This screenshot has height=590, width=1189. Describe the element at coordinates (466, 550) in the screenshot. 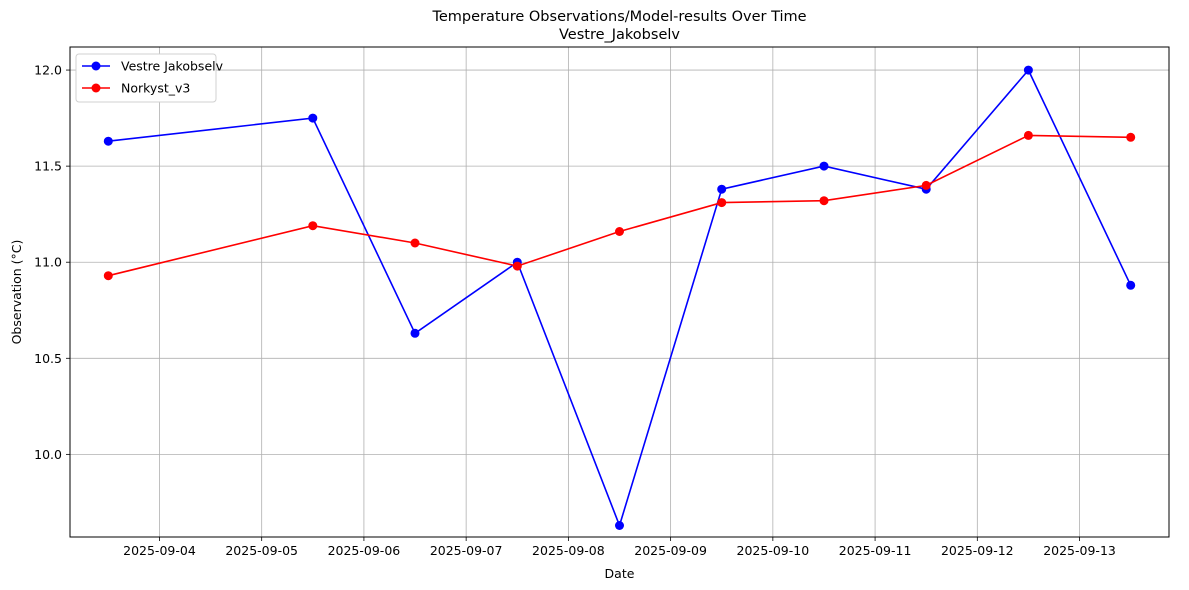

I see `x-tick-label: 2025-09-07` at that location.